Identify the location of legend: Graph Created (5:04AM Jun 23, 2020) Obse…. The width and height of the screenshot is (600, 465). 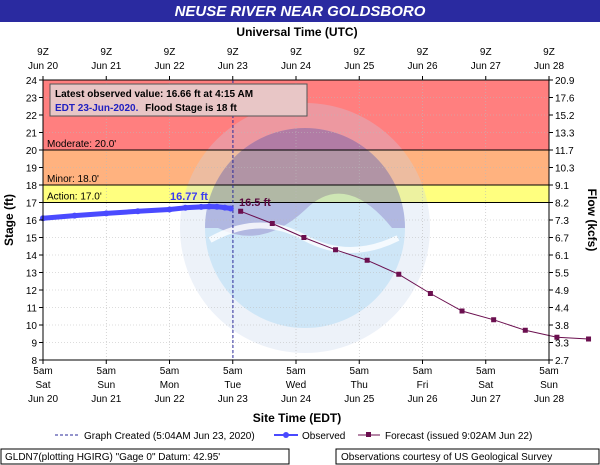
(293, 436).